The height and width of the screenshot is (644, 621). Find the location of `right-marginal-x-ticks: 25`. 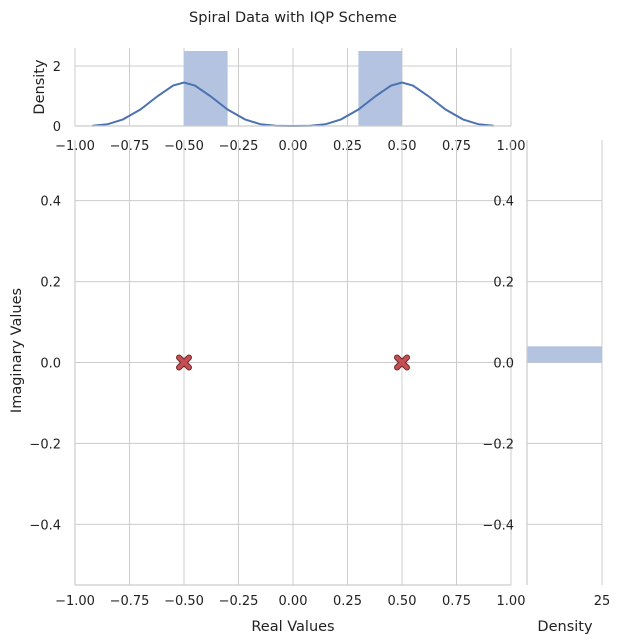

right-marginal-x-ticks: 25 is located at coordinates (602, 601).